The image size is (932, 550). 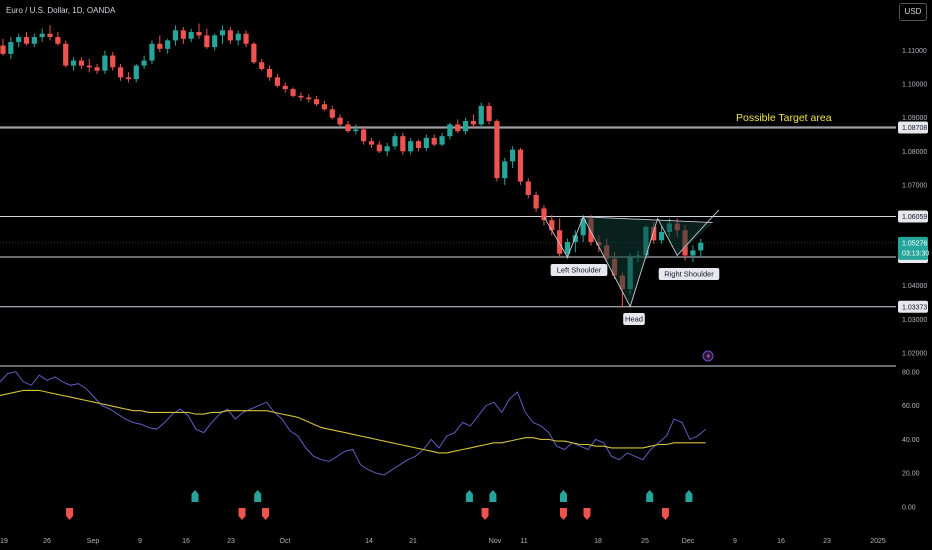 What do you see at coordinates (913, 248) in the screenshot?
I see `current-price-badge` at bounding box center [913, 248].